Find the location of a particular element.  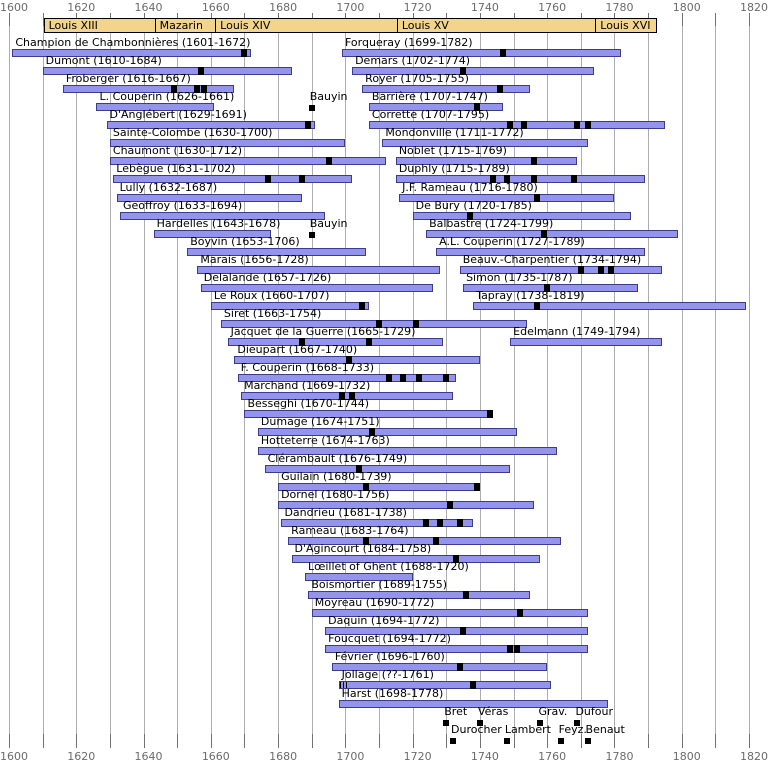

composer-label: Dumage (1674-1751) is located at coordinates (320, 422).